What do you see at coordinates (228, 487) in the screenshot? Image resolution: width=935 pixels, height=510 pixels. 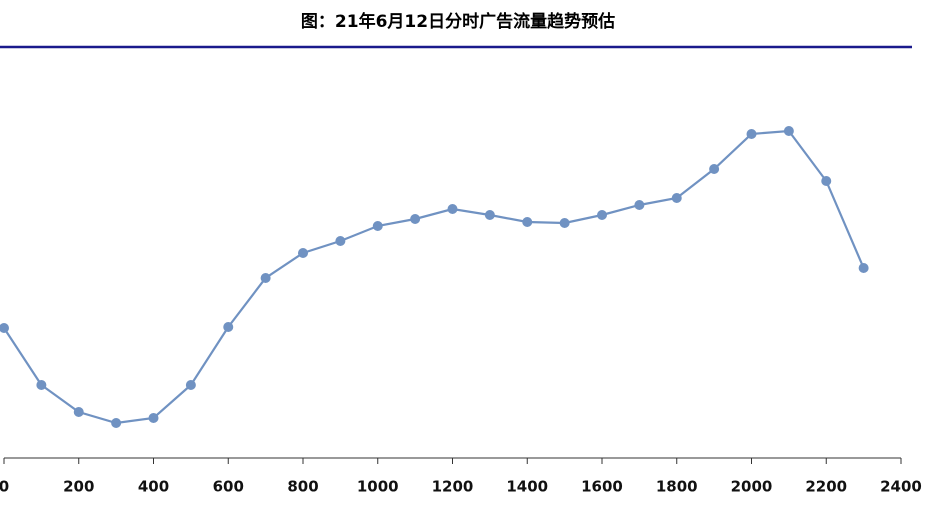 I see `x-tick-label: 600` at bounding box center [228, 487].